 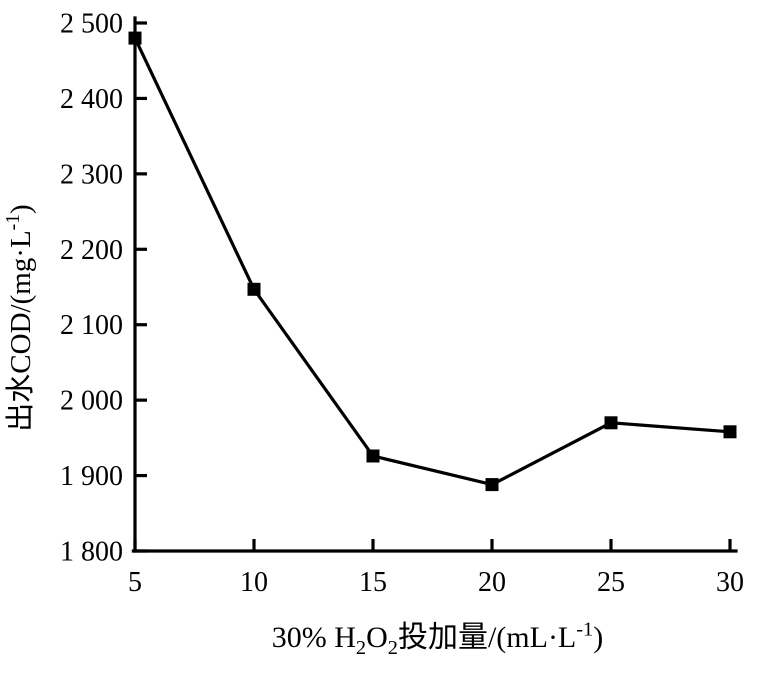 What do you see at coordinates (91, 174) in the screenshot?
I see `y-tick-label: 2 300` at bounding box center [91, 174].